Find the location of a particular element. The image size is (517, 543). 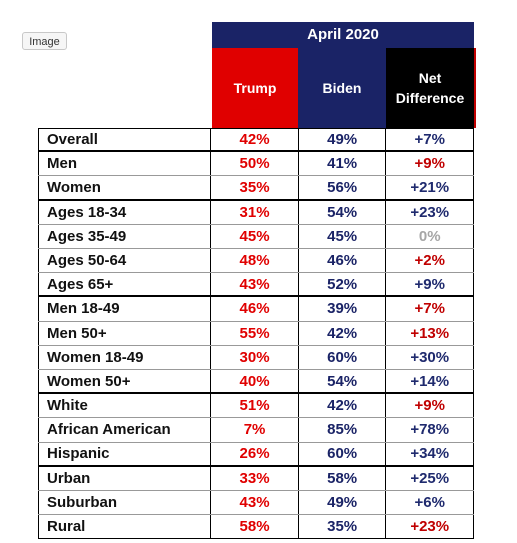

row-label: Ages 65+ is located at coordinates (125, 284).